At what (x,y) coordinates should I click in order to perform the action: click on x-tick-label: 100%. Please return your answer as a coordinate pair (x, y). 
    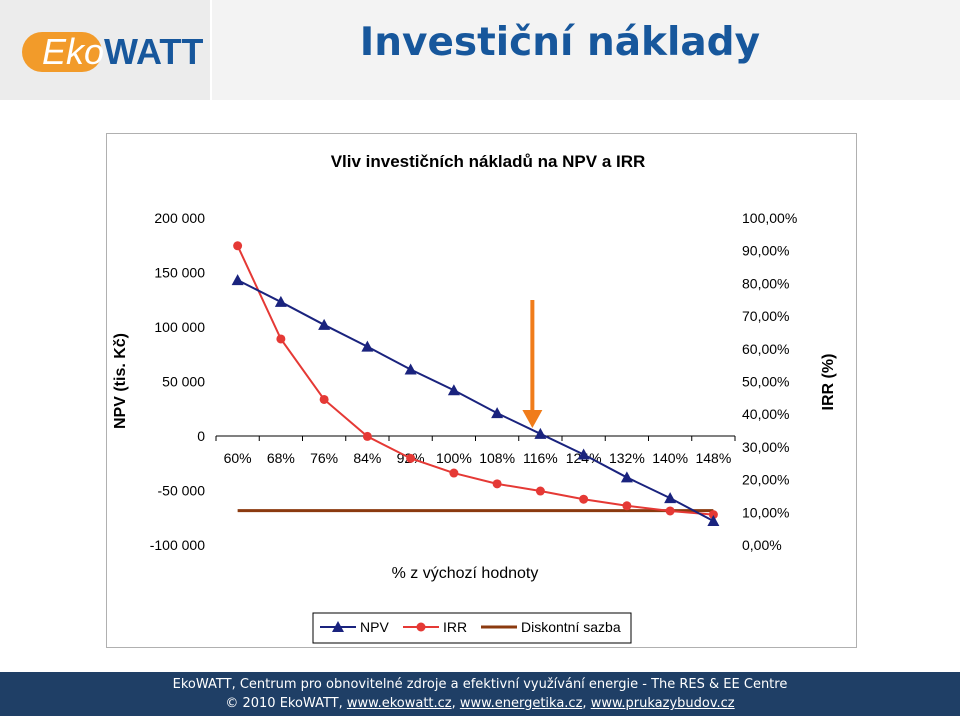
    Looking at the image, I should click on (454, 458).